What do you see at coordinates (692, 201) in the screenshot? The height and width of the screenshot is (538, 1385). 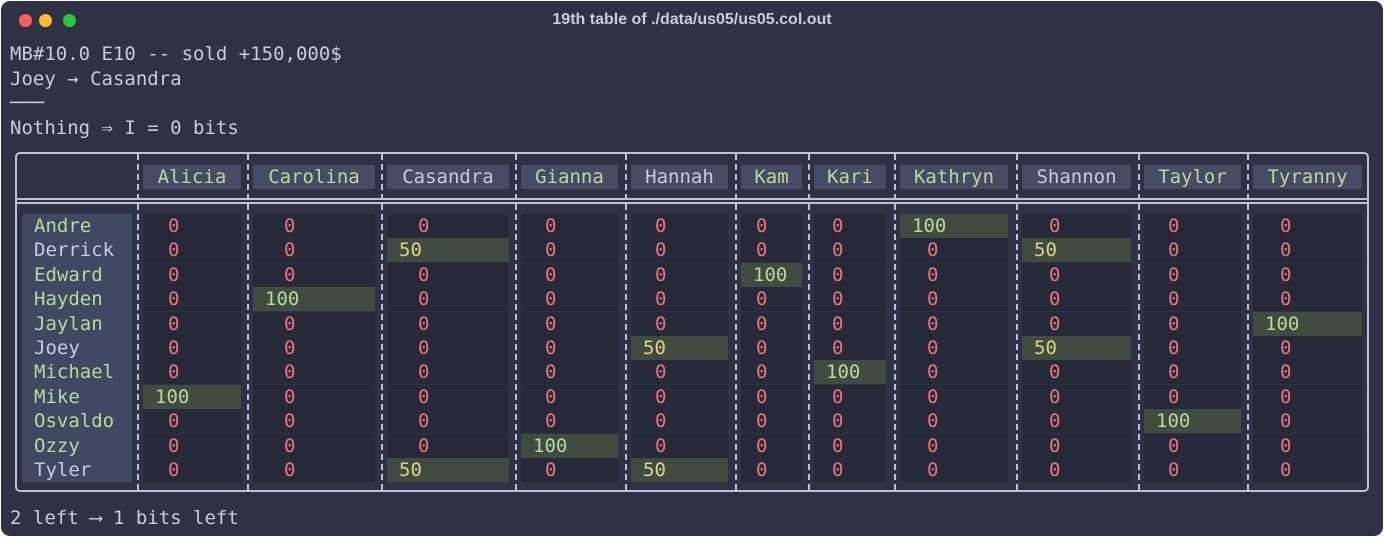 I see `header-divider` at bounding box center [692, 201].